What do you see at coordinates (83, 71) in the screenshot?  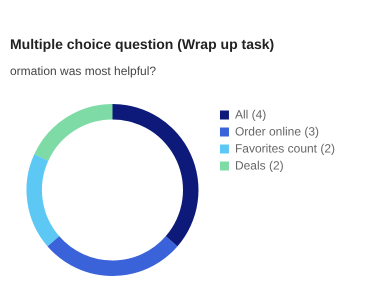 I see `chart-subtitle: ormation was most helpful?` at bounding box center [83, 71].